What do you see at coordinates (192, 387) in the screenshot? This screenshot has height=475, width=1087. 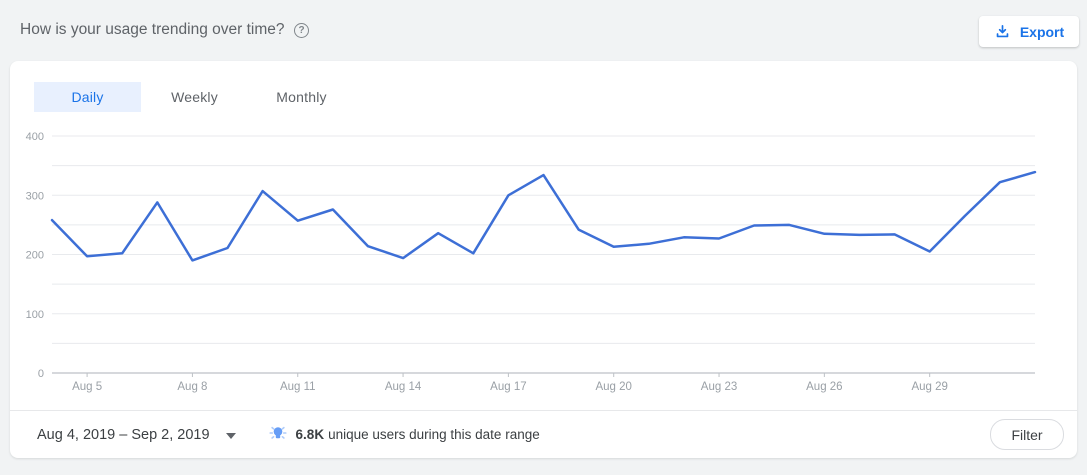 I see `x-axis-label: Aug 8` at bounding box center [192, 387].